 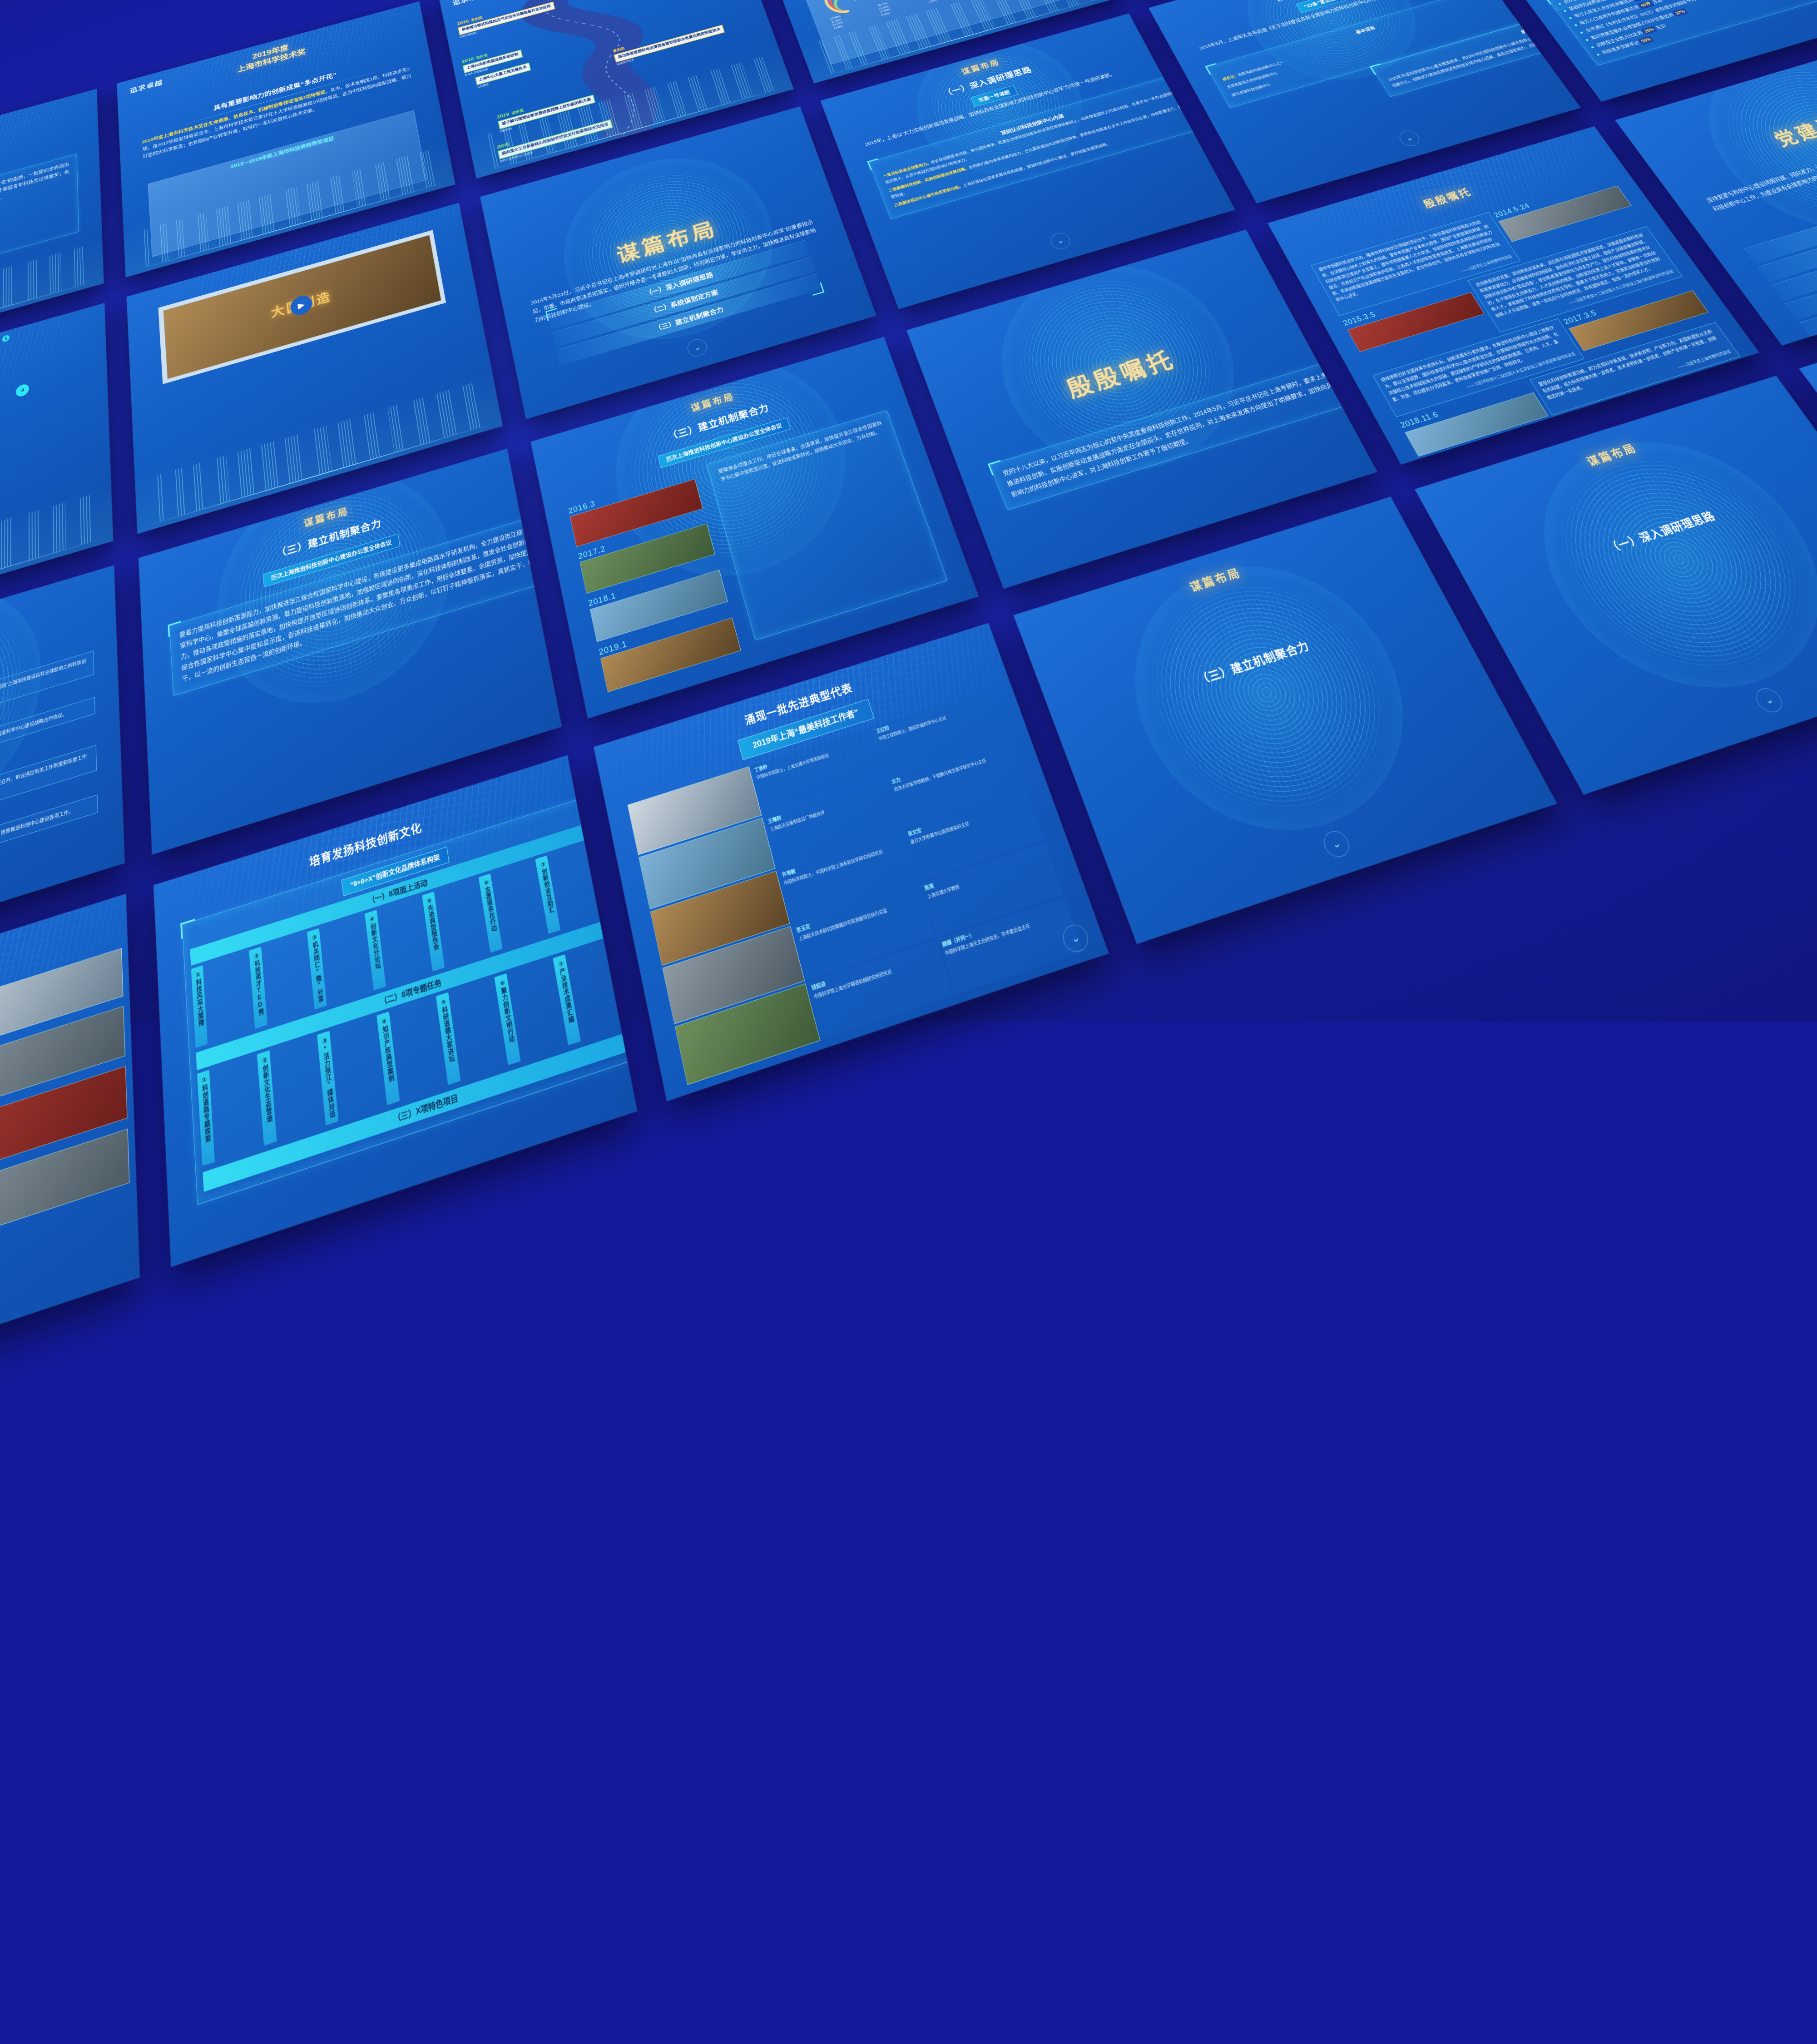 I want to click on person-name: 顾臻（并列一）, so click(x=958, y=940).